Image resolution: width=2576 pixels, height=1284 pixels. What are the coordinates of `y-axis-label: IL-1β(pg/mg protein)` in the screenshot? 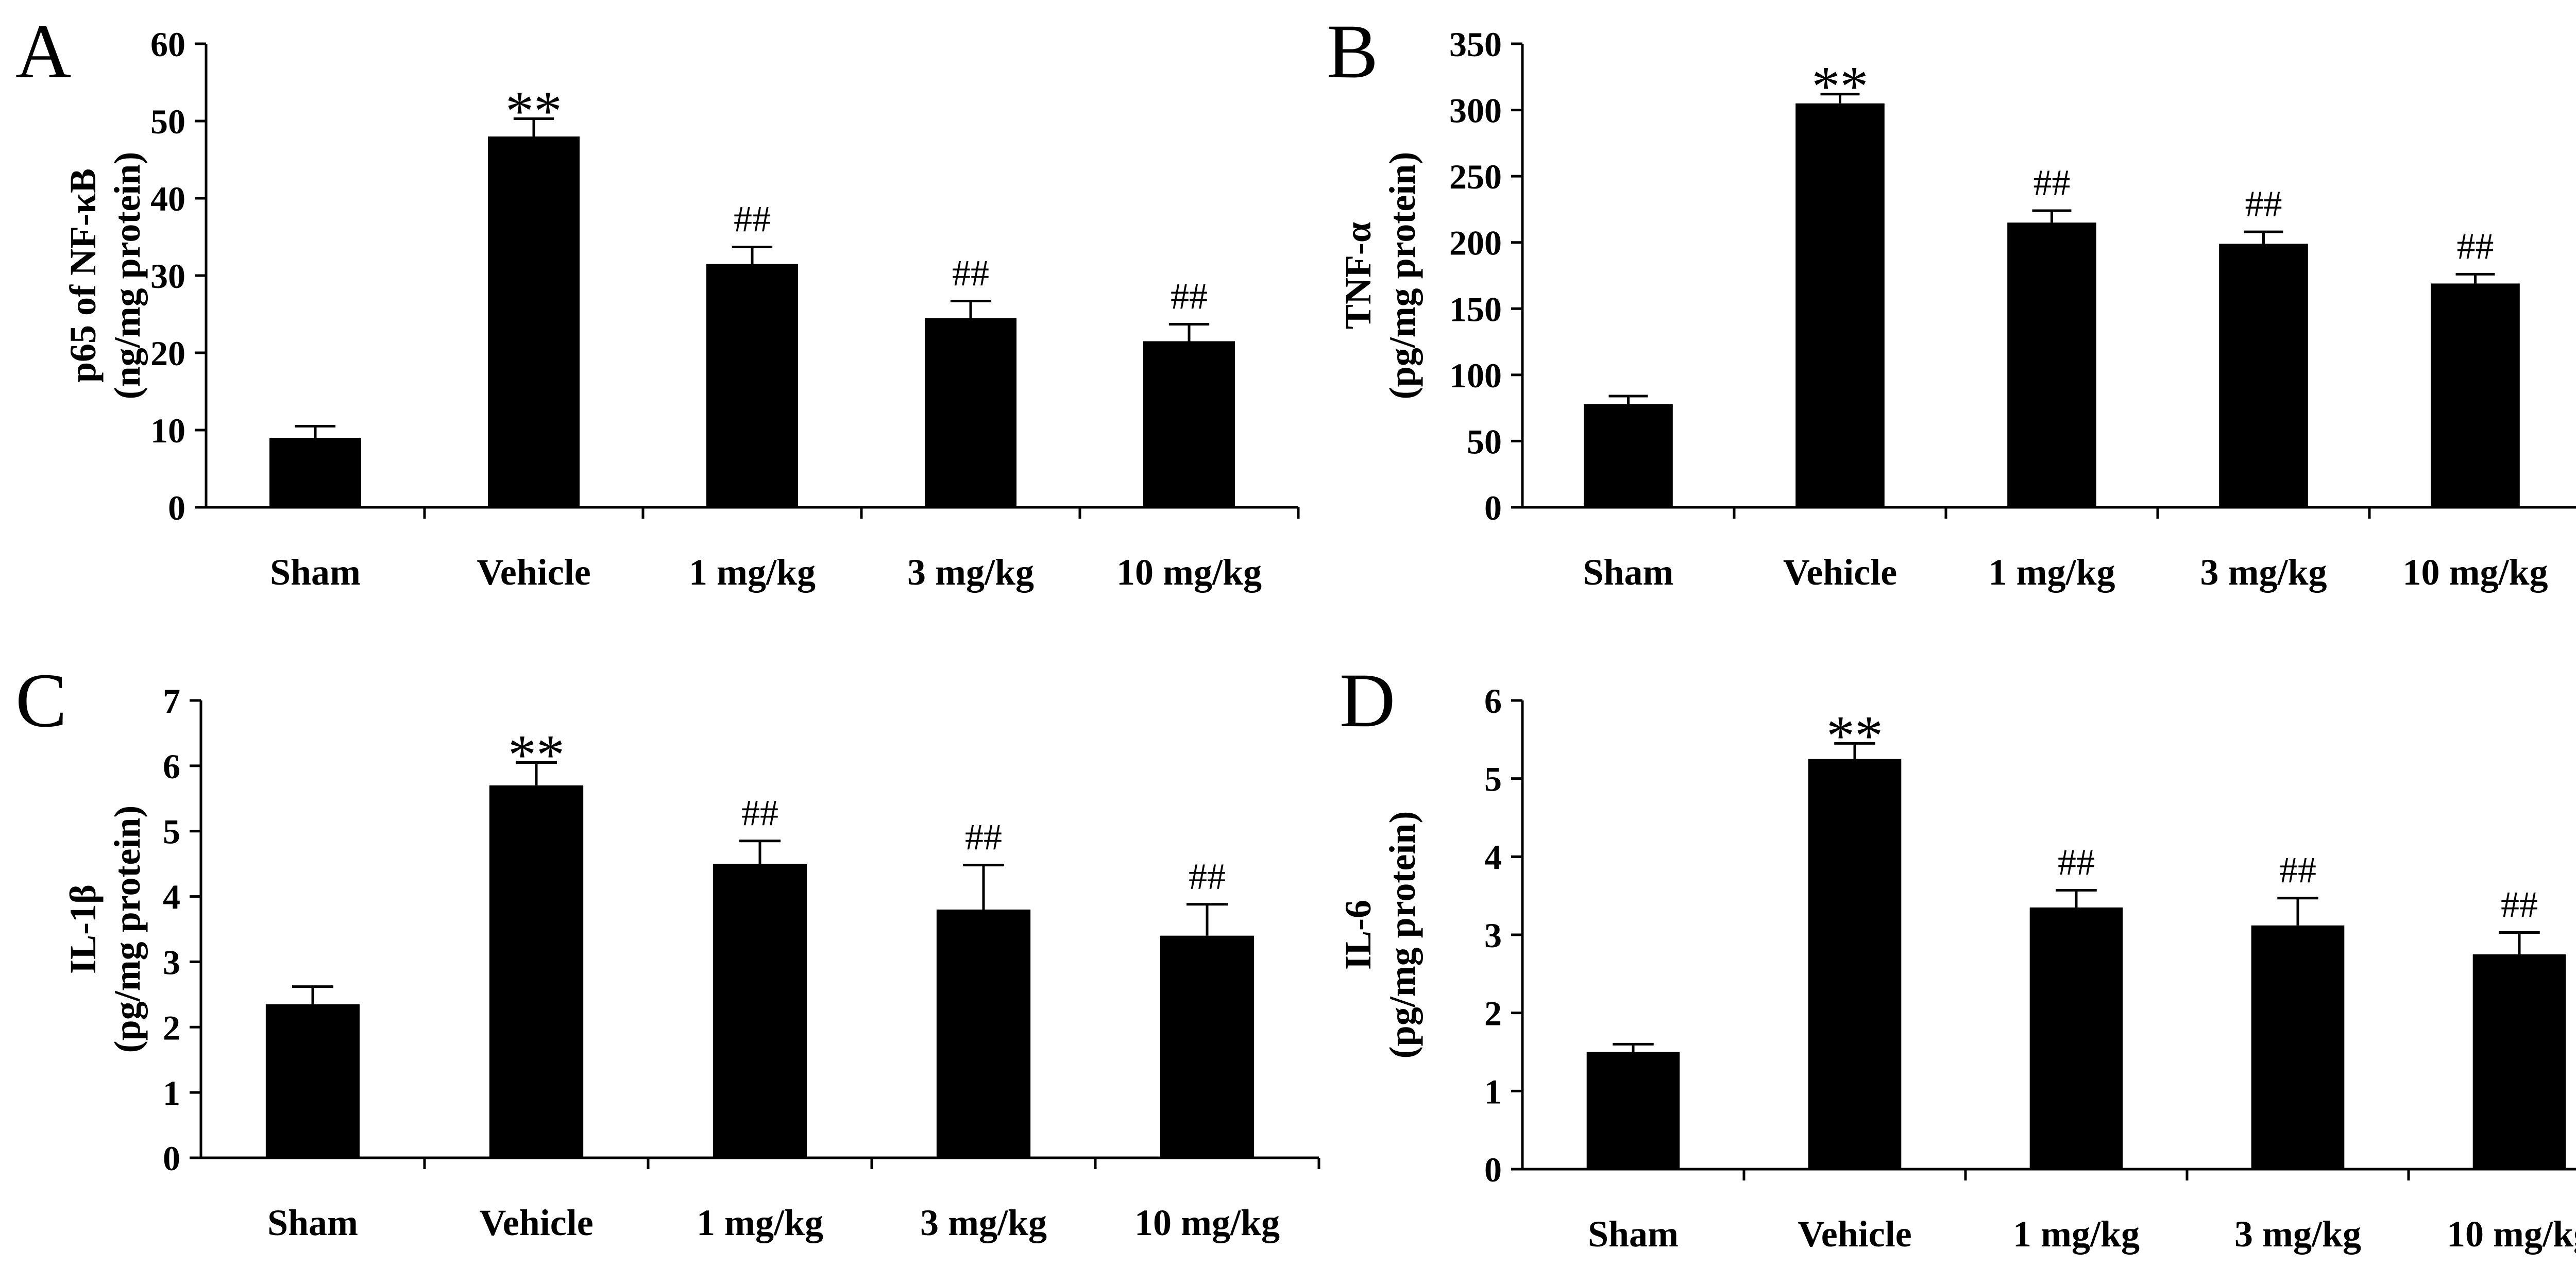 It's located at (105, 930).